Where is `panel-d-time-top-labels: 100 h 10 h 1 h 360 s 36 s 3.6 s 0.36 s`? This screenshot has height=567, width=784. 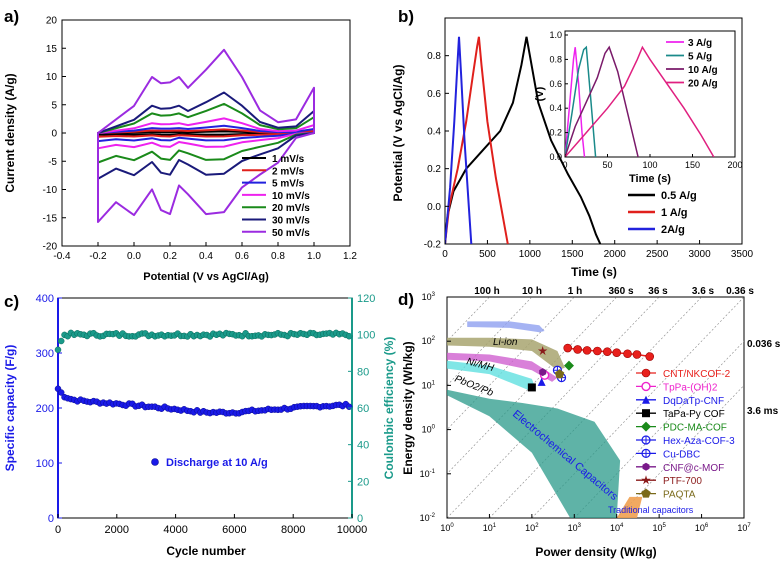 panel-d-time-top-labels: 100 h 10 h 1 h 360 s 36 s 3.6 s 0.36 s is located at coordinates (614, 291).